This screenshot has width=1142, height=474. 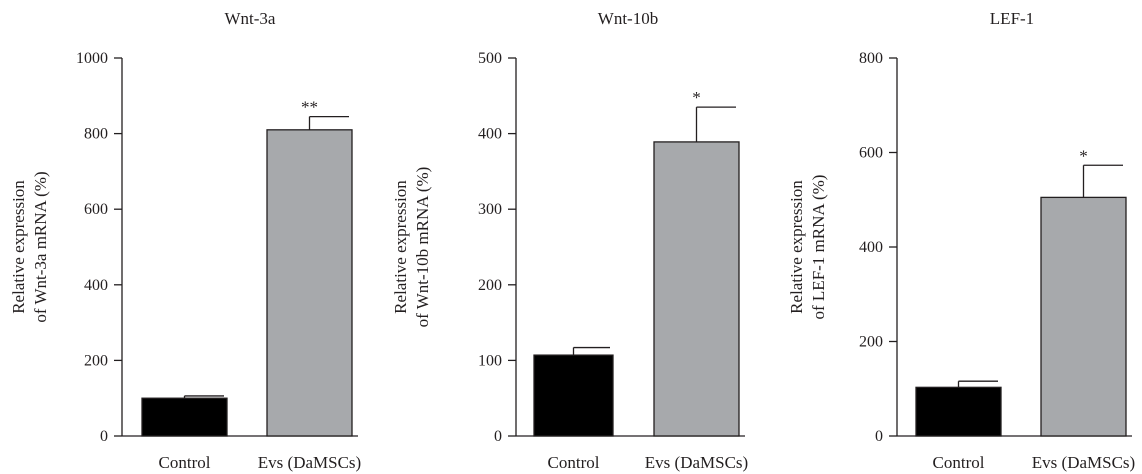 What do you see at coordinates (184, 417) in the screenshot?
I see `chart-1-bar-control` at bounding box center [184, 417].